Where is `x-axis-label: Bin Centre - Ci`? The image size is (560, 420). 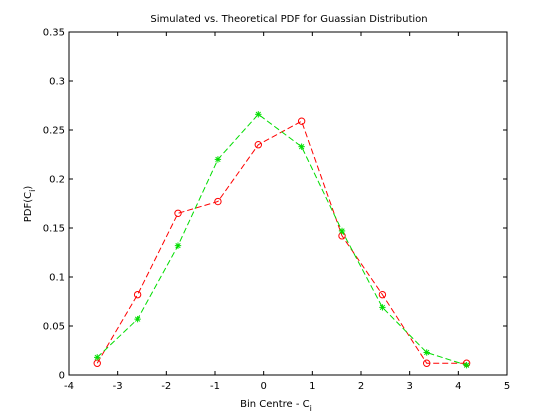
x-axis-label: Bin Centre - Ci is located at coordinates (276, 406).